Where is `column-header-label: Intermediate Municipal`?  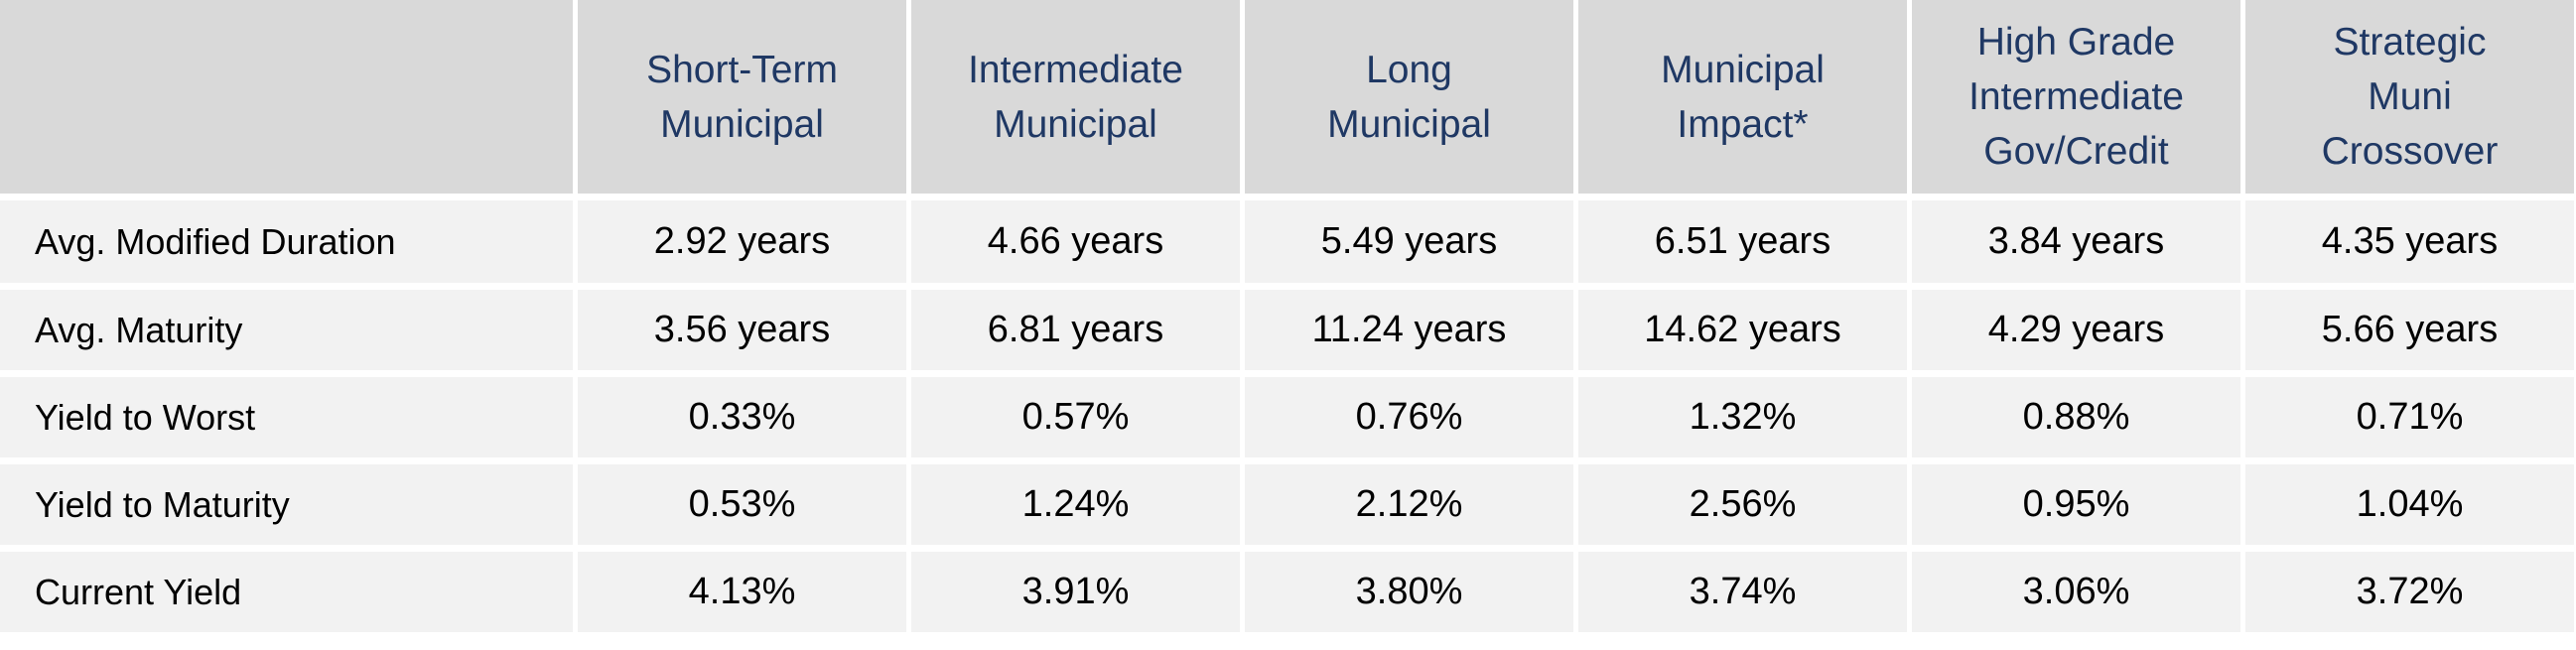
column-header-label: Intermediate Municipal is located at coordinates (1075, 97).